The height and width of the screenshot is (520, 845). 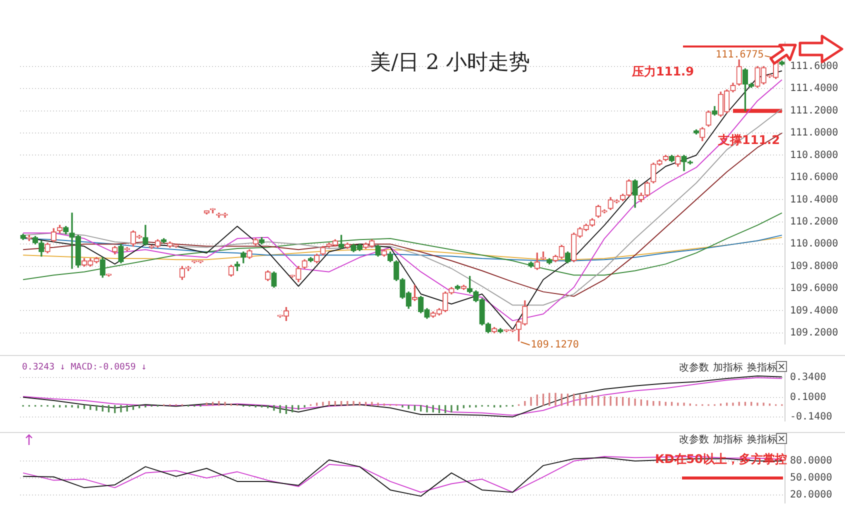 I want to click on y-tick-label: 110.2000, so click(x=814, y=222).